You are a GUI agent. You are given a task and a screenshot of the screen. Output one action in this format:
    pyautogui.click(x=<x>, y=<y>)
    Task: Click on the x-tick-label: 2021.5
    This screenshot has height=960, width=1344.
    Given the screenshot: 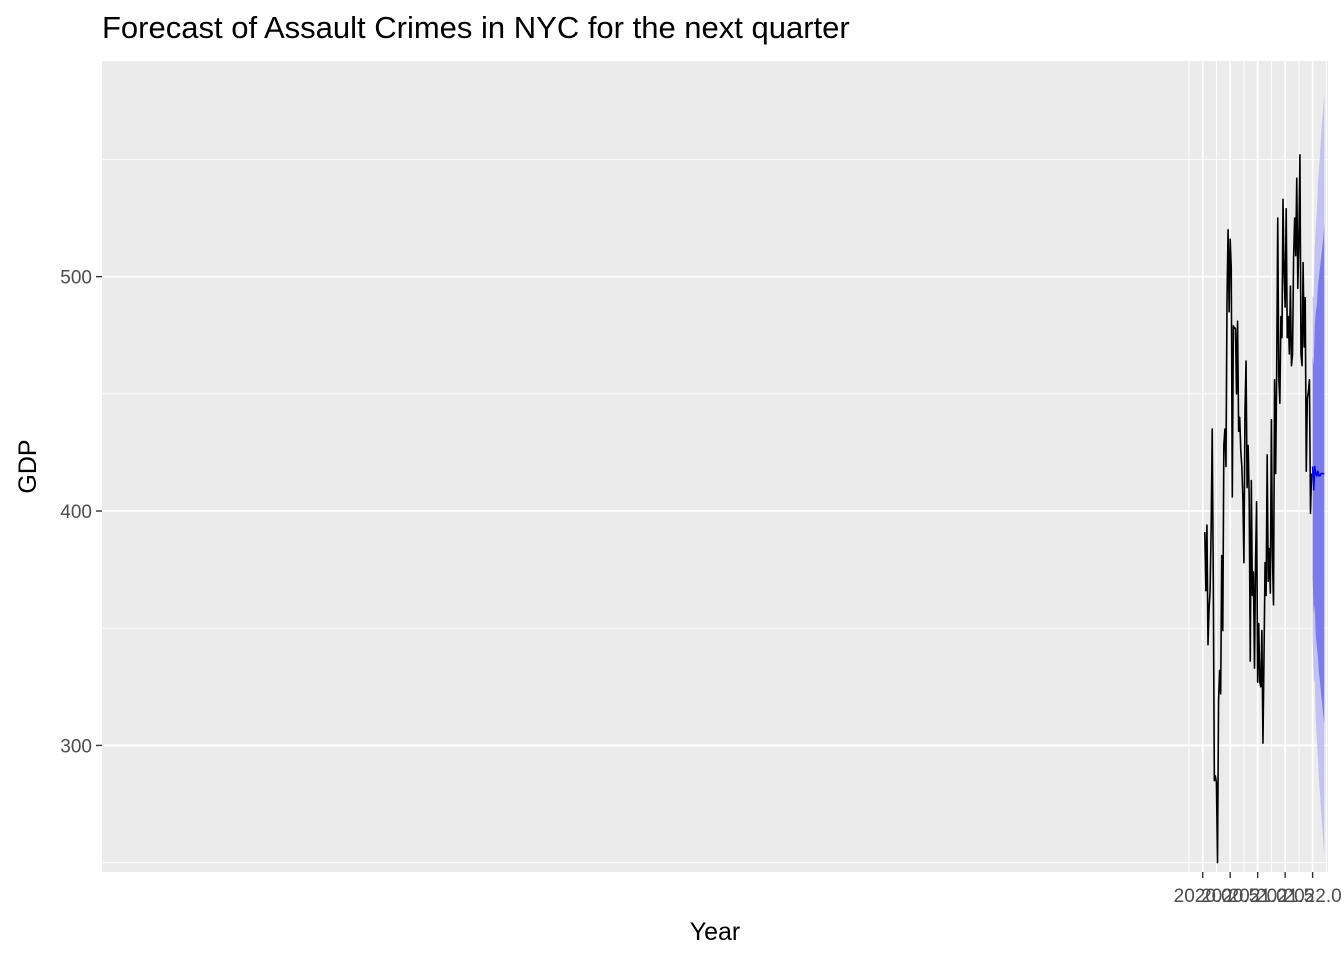 What is the action you would take?
    pyautogui.click(x=1285, y=896)
    